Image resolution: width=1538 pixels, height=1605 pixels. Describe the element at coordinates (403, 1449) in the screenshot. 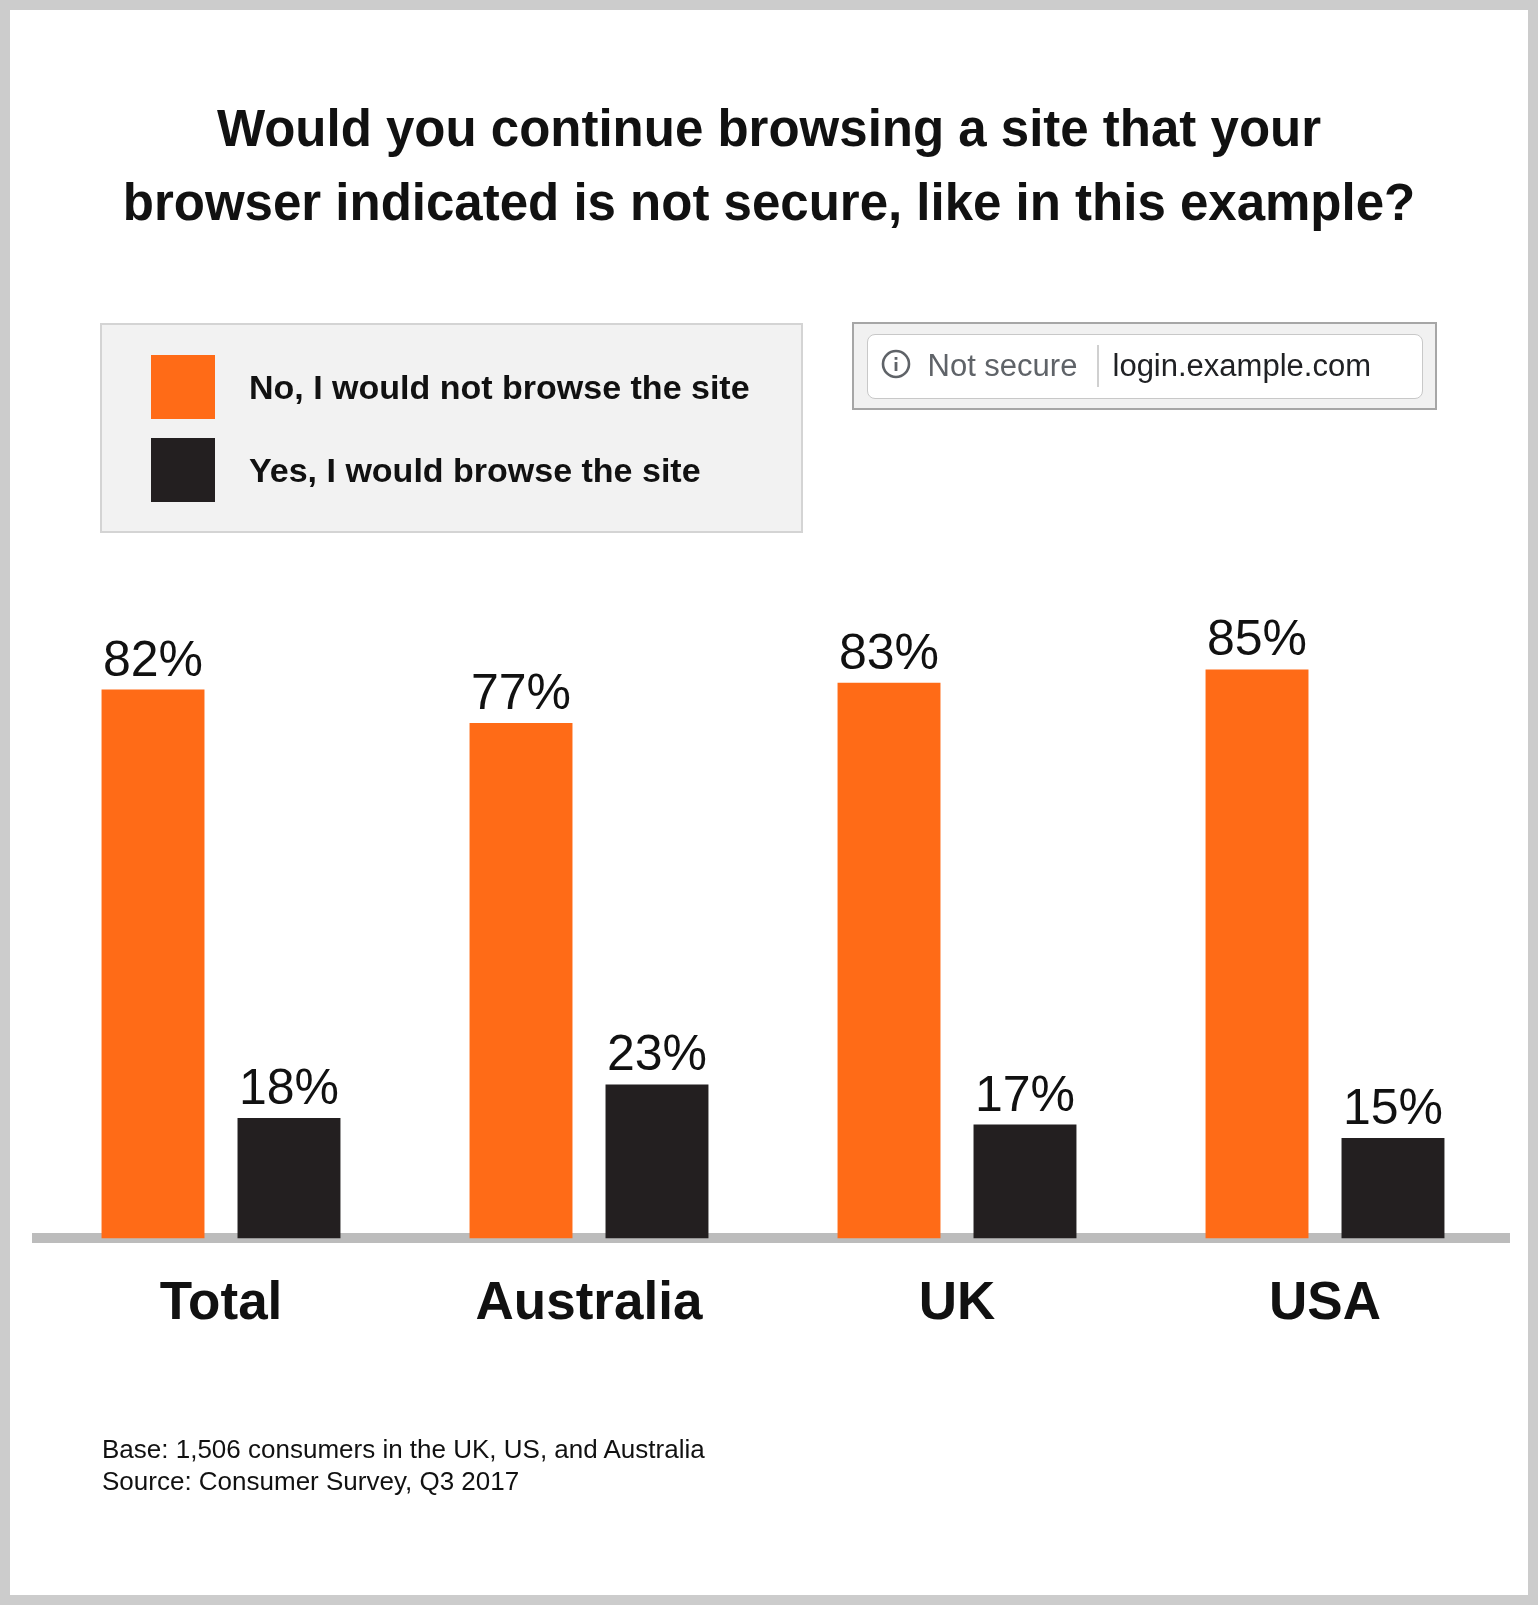

I see `text: Base: 1,506 consumers in the UK, US, and Australia` at that location.